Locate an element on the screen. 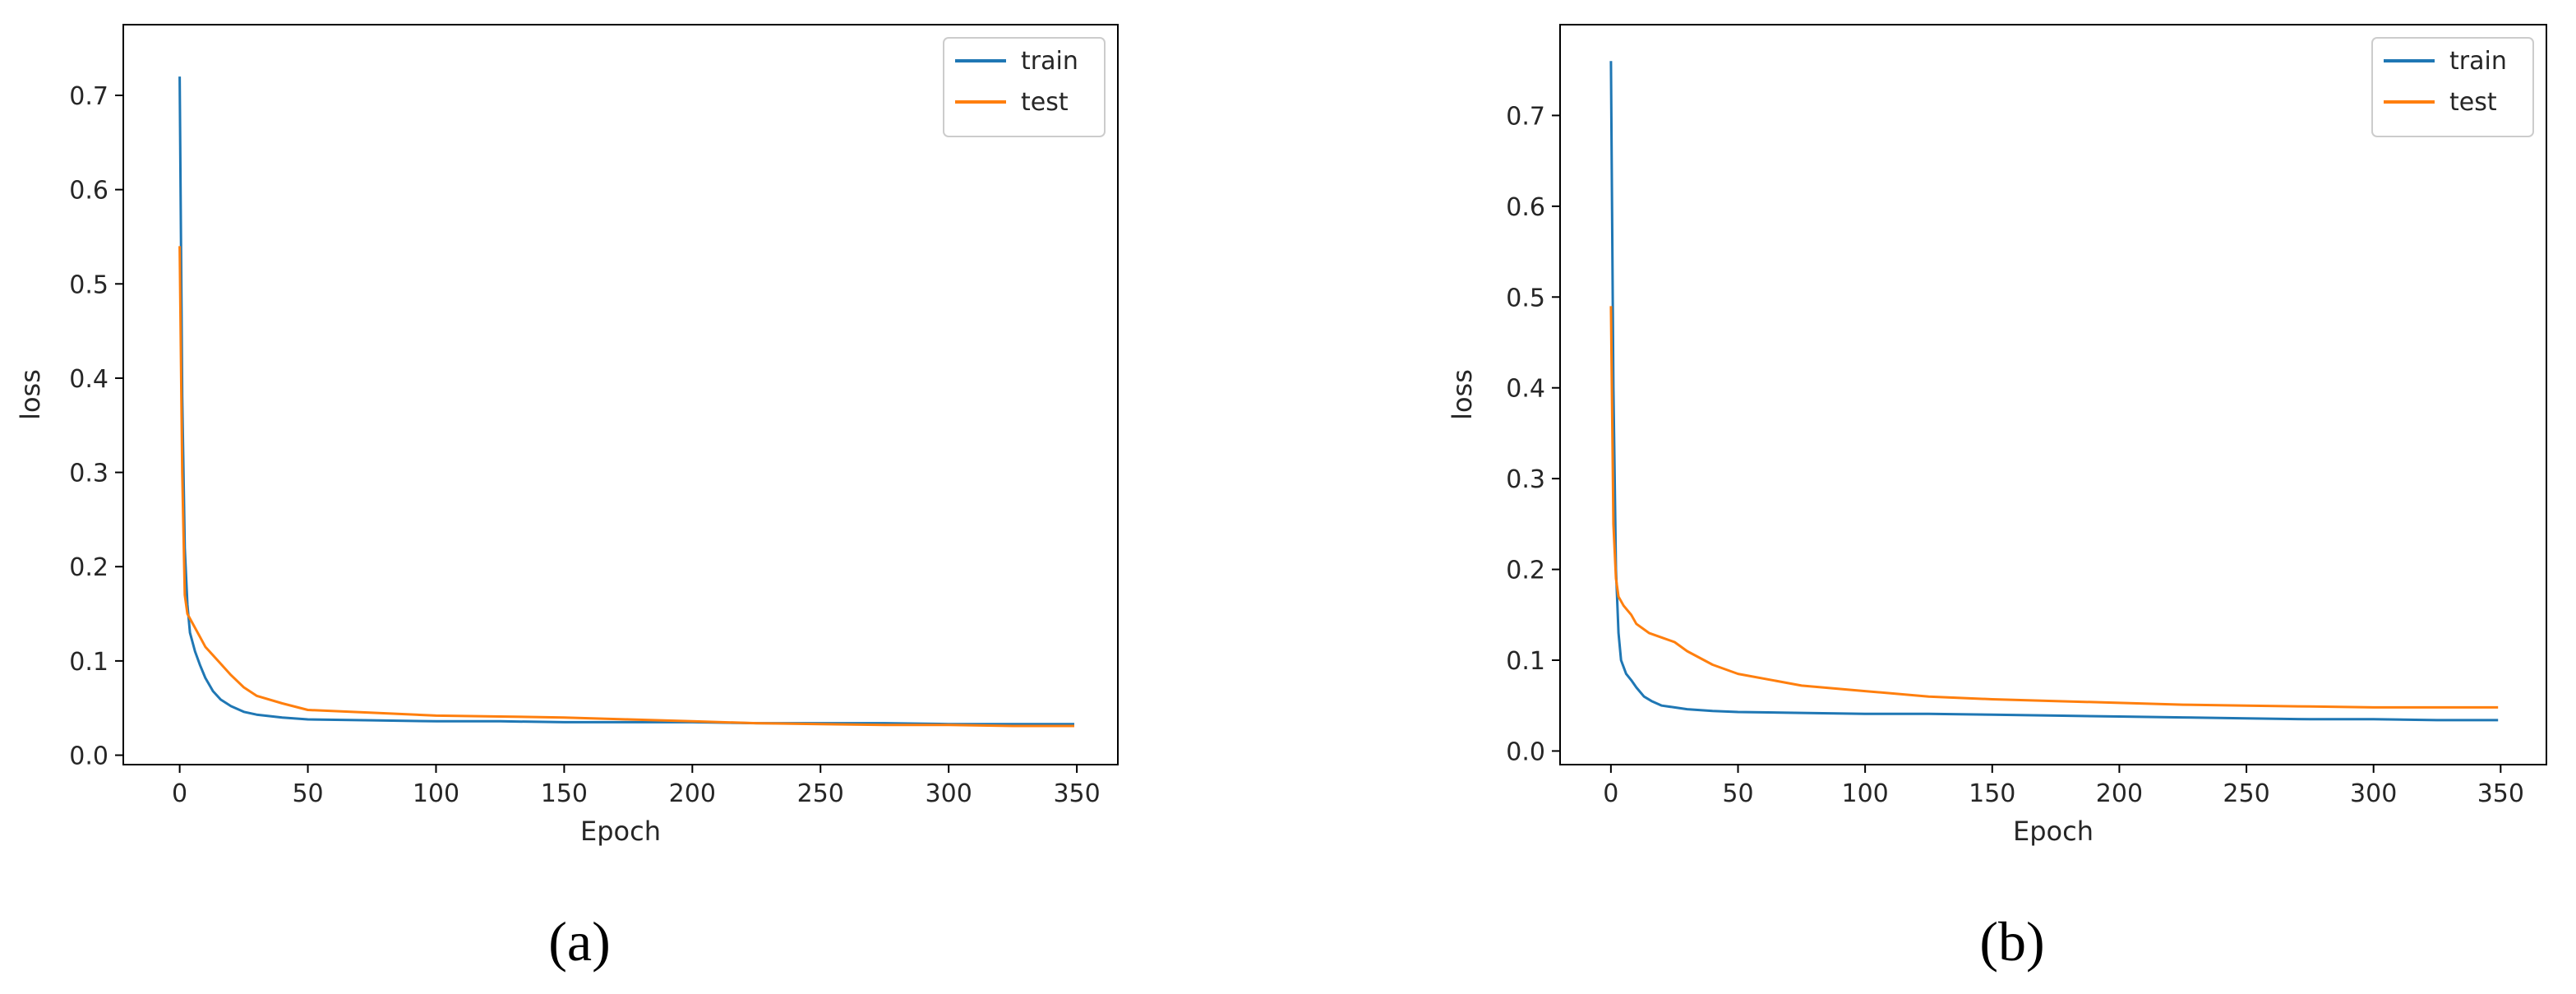  panel-caption: (a) is located at coordinates (579, 942).